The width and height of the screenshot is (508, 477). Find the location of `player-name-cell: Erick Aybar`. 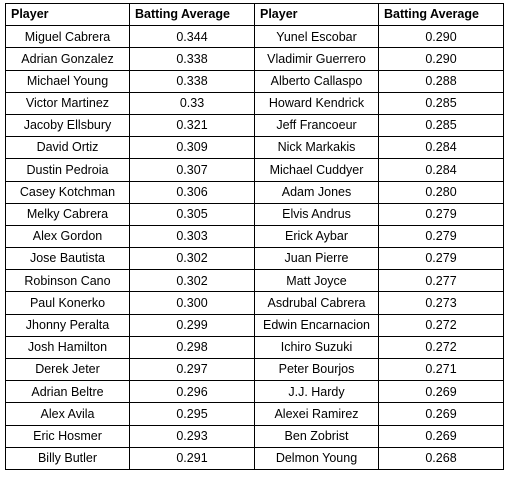

player-name-cell: Erick Aybar is located at coordinates (316, 236).